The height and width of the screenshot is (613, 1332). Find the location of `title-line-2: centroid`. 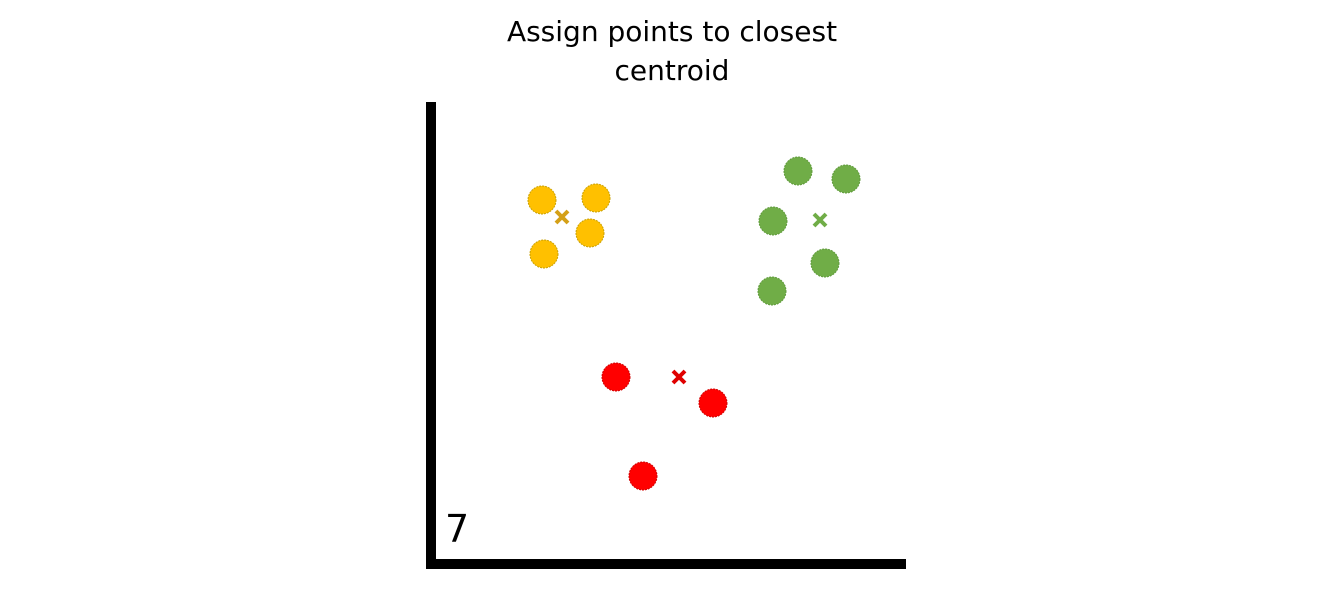

title-line-2: centroid is located at coordinates (672, 70).